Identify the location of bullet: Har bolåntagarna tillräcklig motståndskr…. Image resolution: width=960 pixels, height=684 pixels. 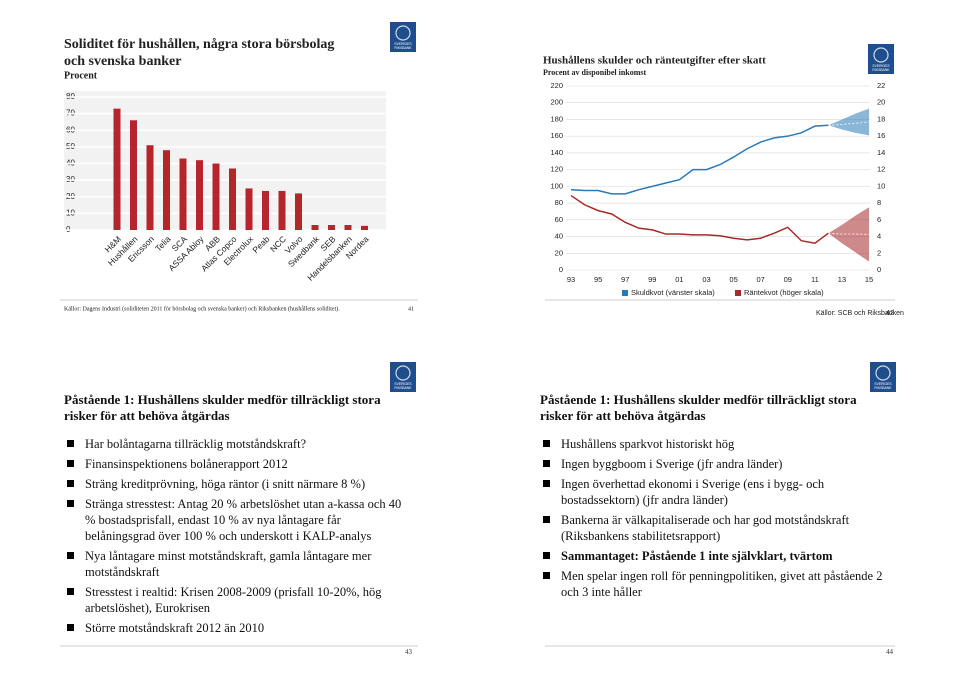
(236, 444).